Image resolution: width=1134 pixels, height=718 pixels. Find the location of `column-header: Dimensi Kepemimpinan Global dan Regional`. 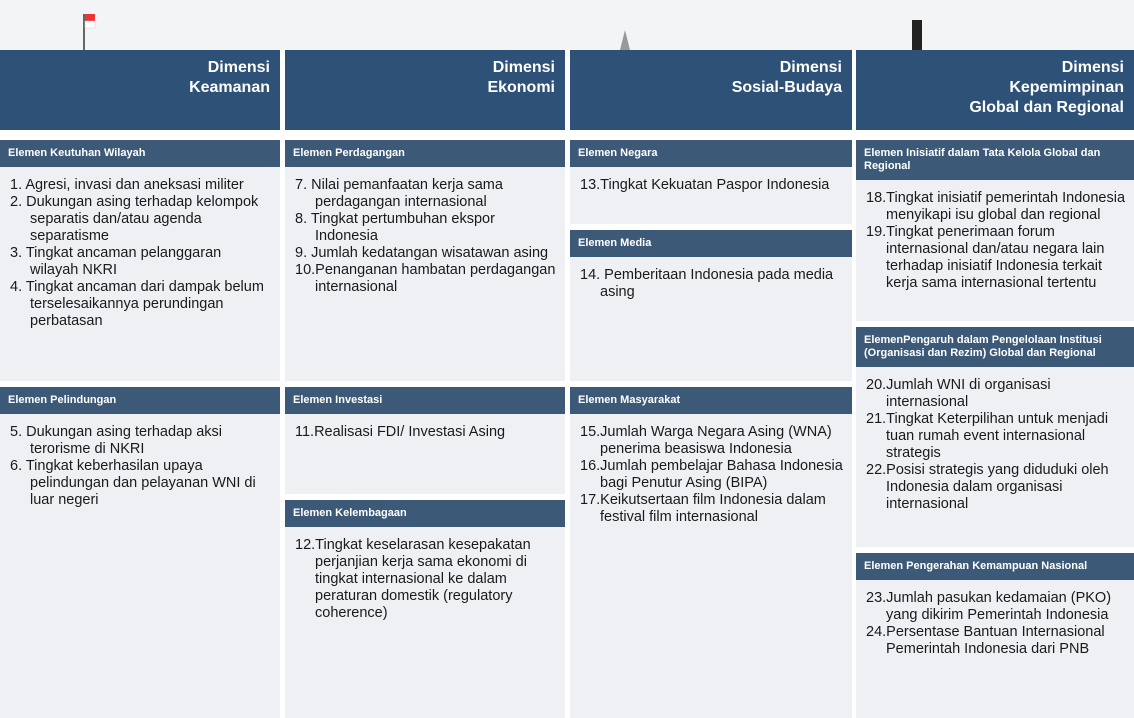

column-header: Dimensi Kepemimpinan Global dan Regional is located at coordinates (995, 90).